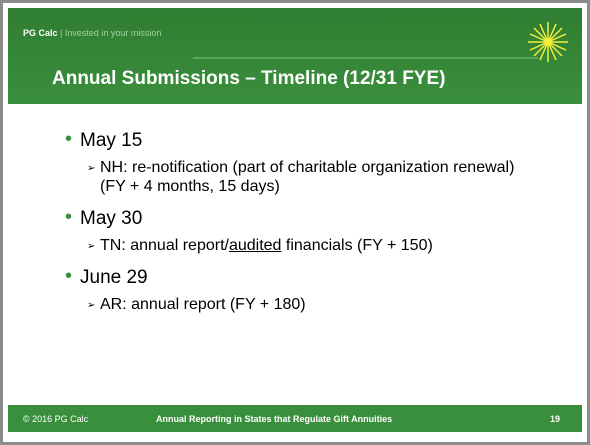 The width and height of the screenshot is (590, 445). What do you see at coordinates (313, 304) in the screenshot?
I see `sub-item: ➢ AR: annual report (FY + 180)` at bounding box center [313, 304].